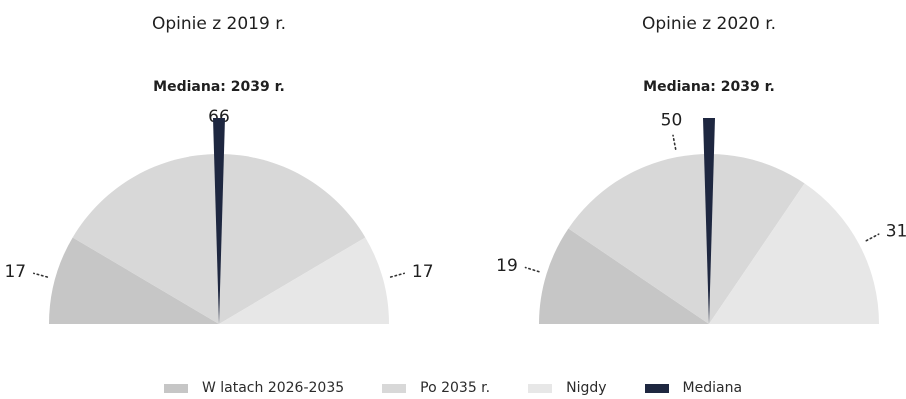  I want to click on data-label-nigdy-2: 31, so click(896, 231).